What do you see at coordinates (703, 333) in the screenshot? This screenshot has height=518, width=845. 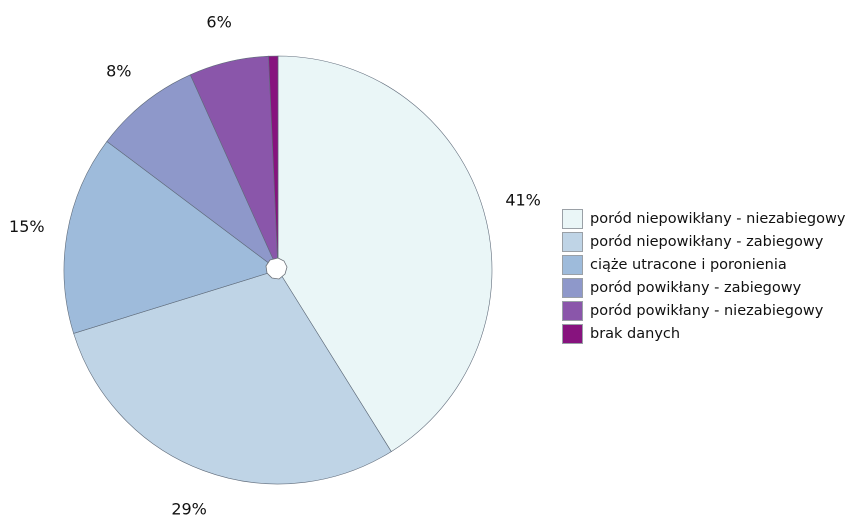 I see `legend-item: brak danych` at bounding box center [703, 333].